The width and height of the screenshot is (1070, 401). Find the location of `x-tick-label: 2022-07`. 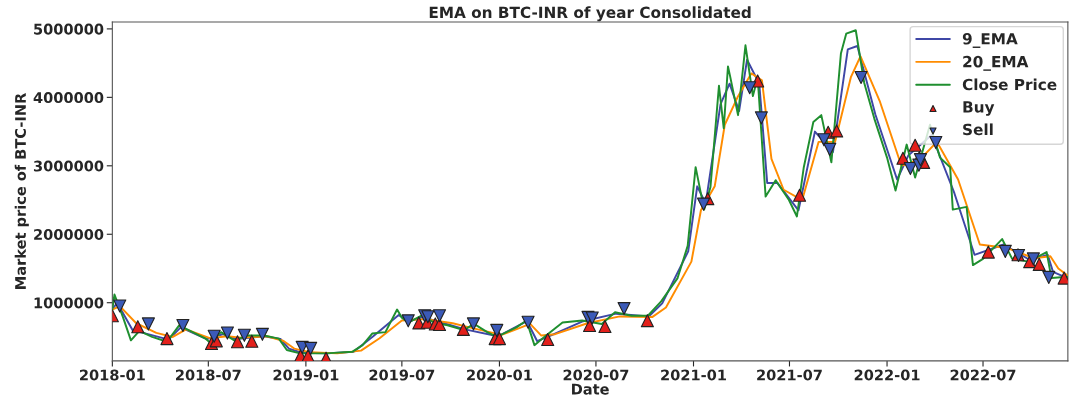

x-tick-label: 2022-07 is located at coordinates (983, 375).